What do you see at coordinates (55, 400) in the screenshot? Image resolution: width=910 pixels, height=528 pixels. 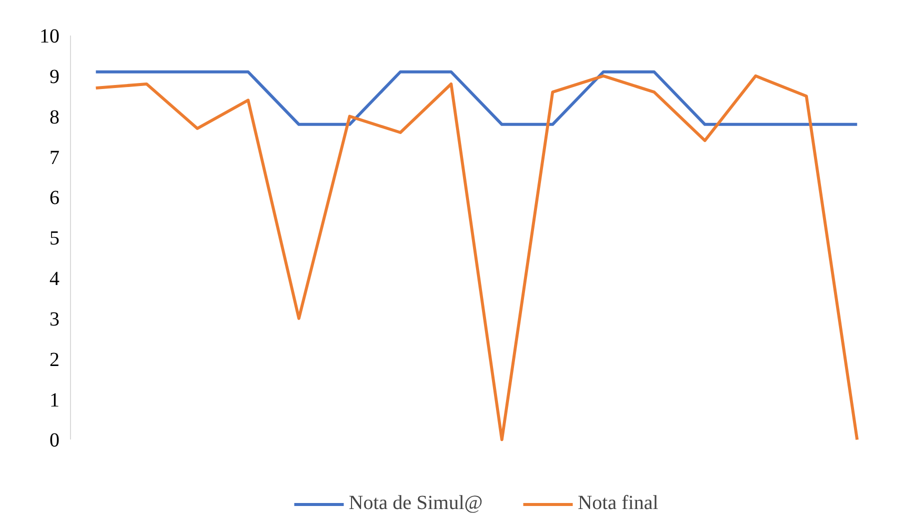 I see `y-tick-label: 1` at bounding box center [55, 400].